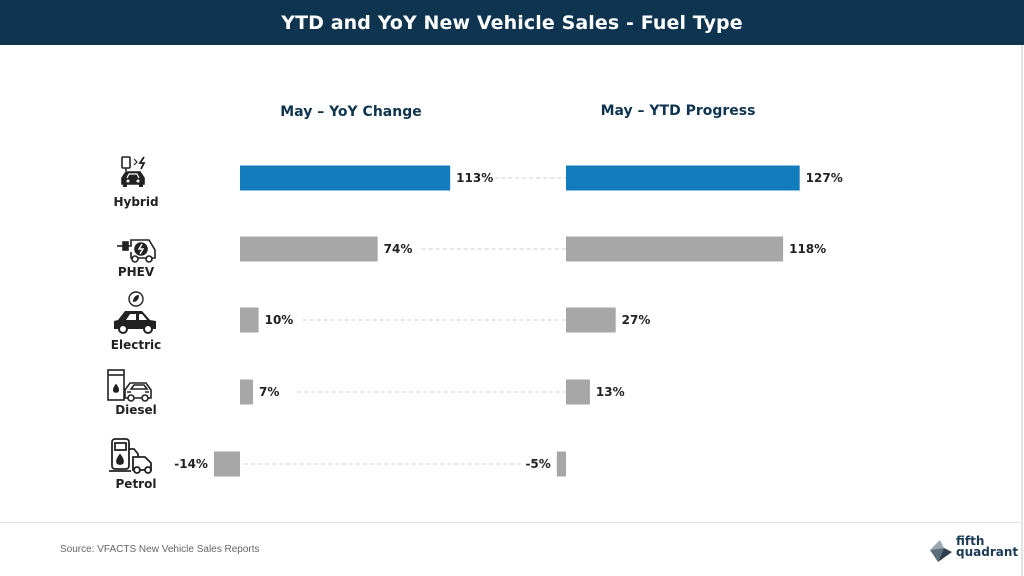  I want to click on hybrid-car-icon, so click(133, 171).